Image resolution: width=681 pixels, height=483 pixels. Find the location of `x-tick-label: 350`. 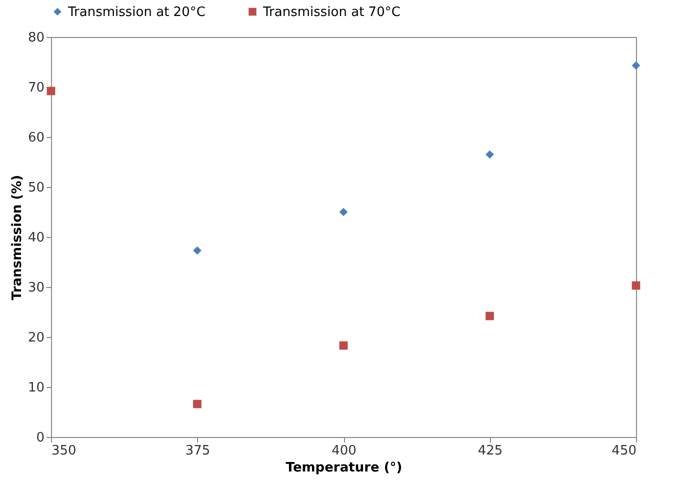

x-tick-label: 350 is located at coordinates (64, 451).